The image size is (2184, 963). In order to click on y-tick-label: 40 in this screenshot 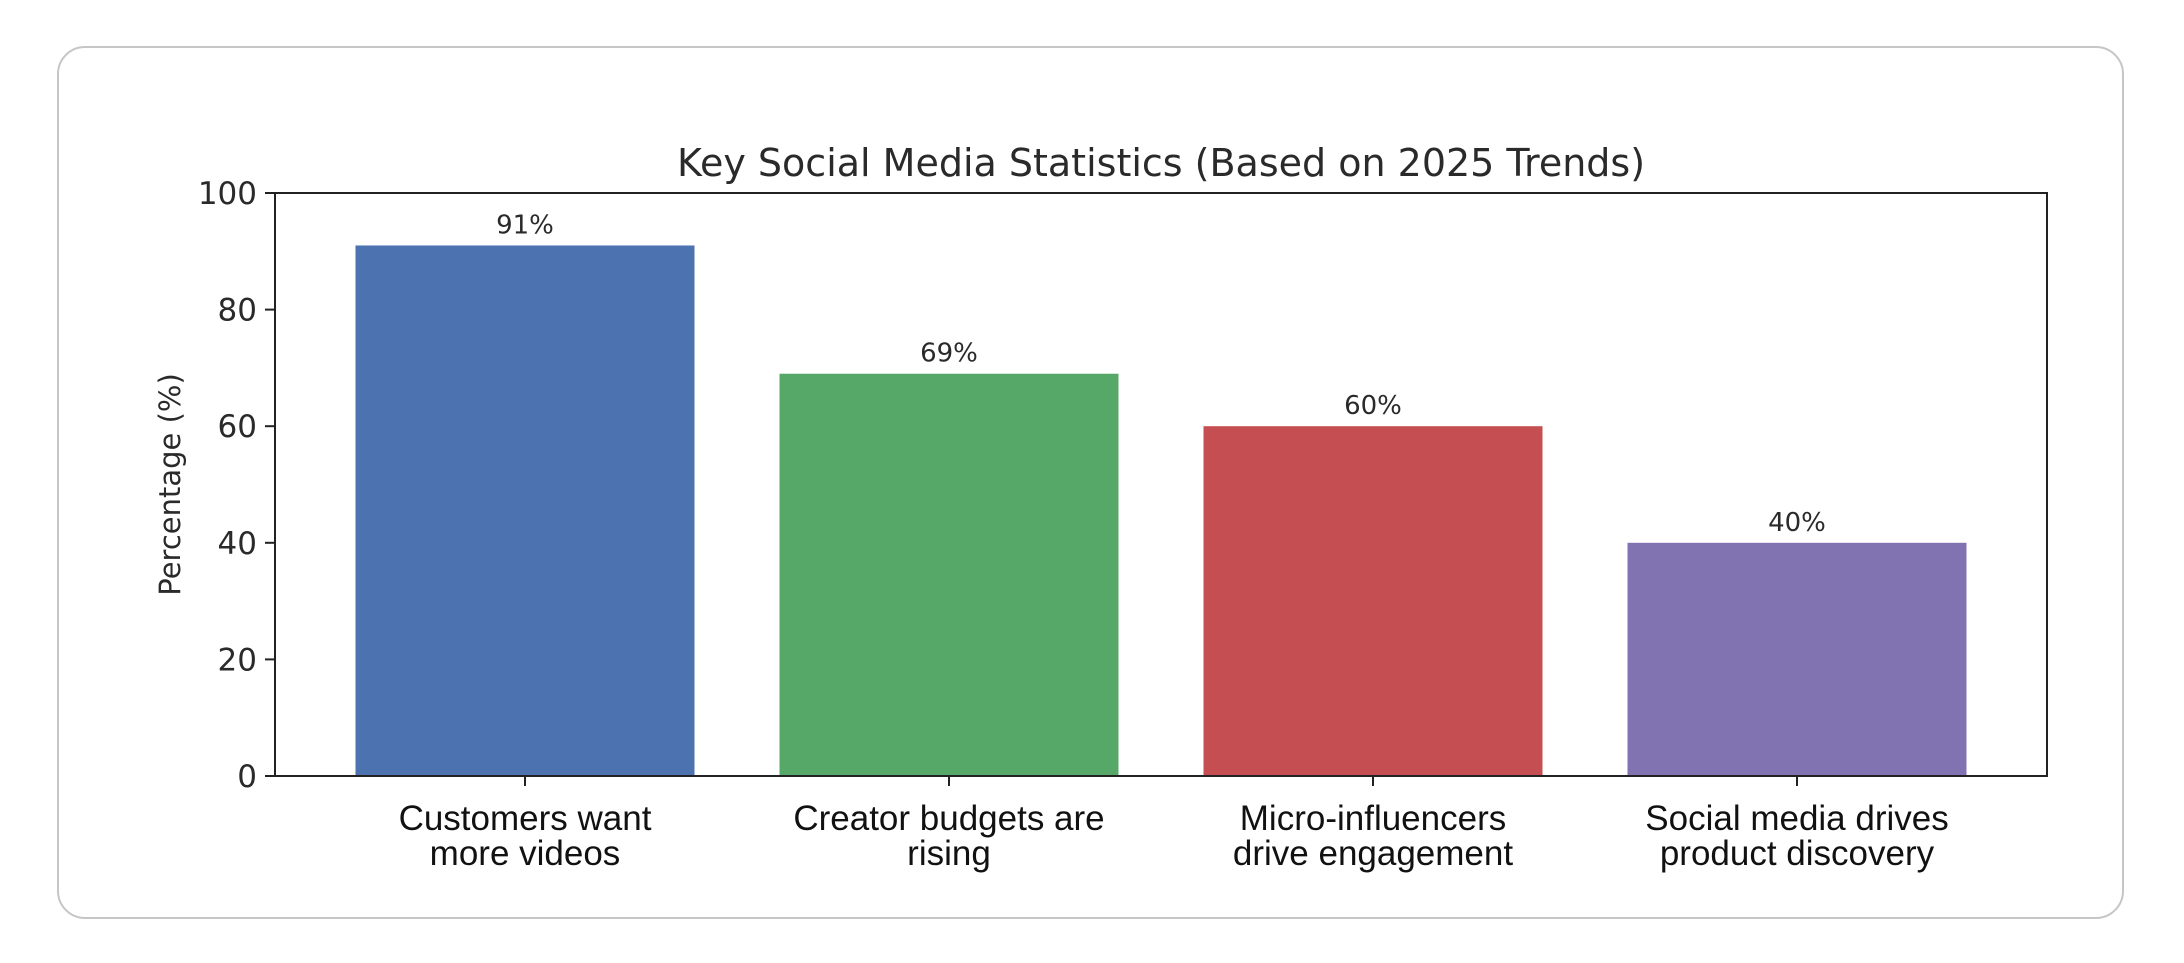, I will do `click(237, 544)`.